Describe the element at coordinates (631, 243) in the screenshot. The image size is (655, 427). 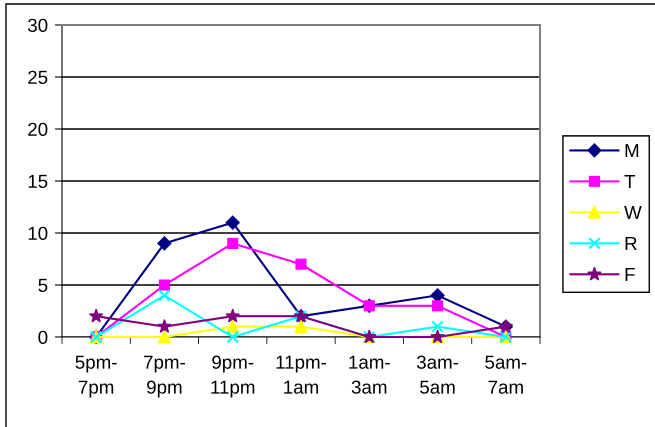
I see `legend-label: R` at that location.